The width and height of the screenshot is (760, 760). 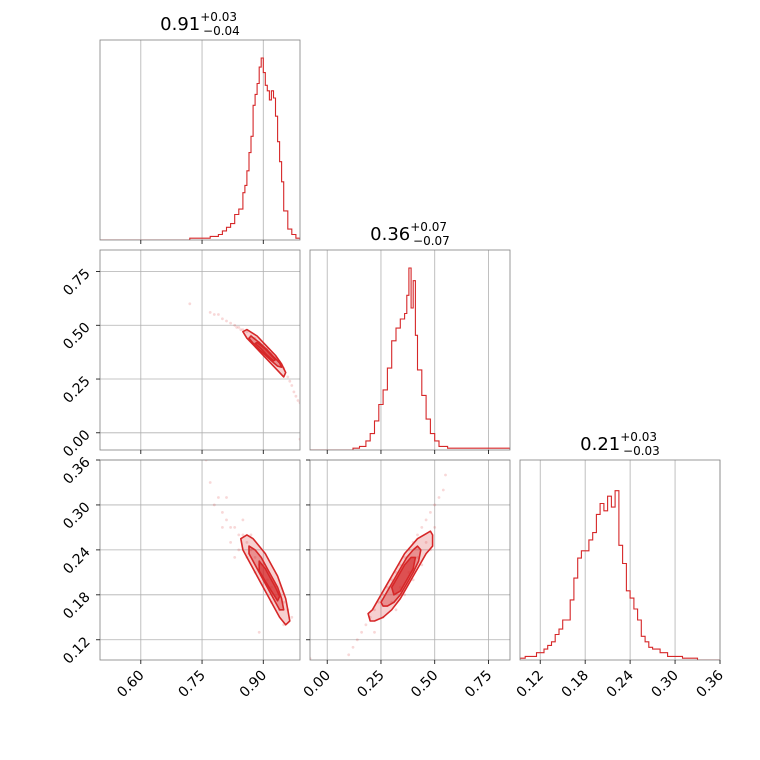 What do you see at coordinates (641, 451) in the screenshot?
I see `title-3-minus: −0.03` at bounding box center [641, 451].